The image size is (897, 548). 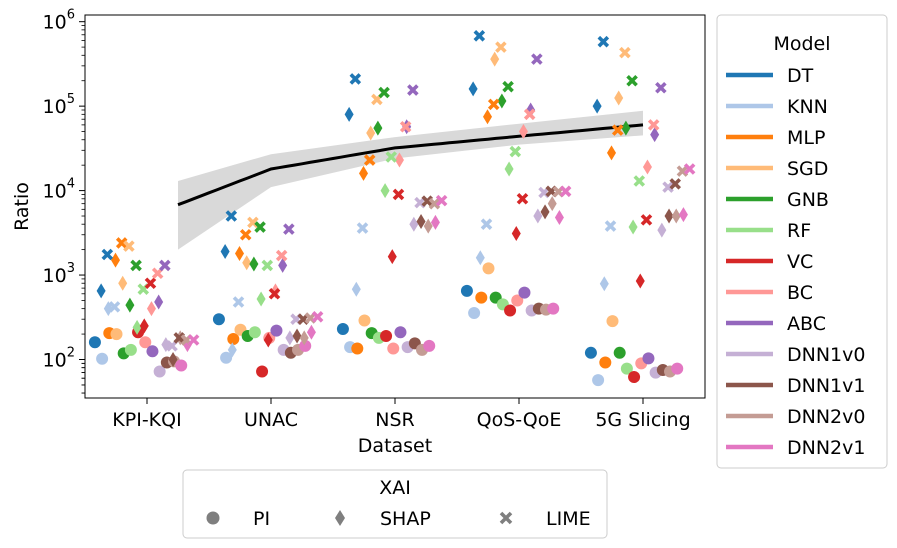 I want to click on xai-legend-x-marker, so click(x=506, y=518).